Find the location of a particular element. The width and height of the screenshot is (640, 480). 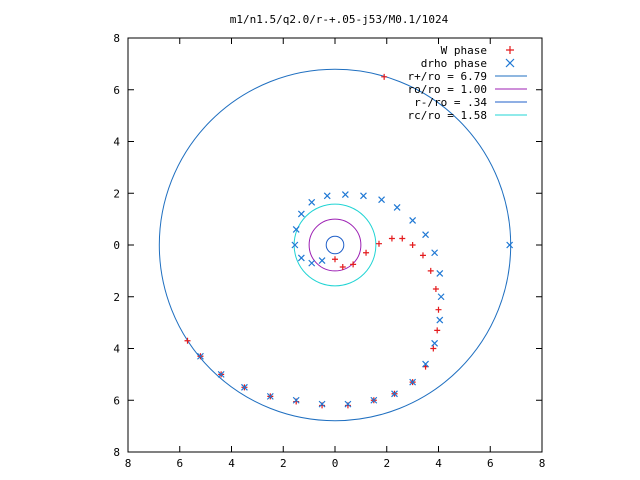

legend-label: r-/ro = .34 is located at coordinates (450, 102).